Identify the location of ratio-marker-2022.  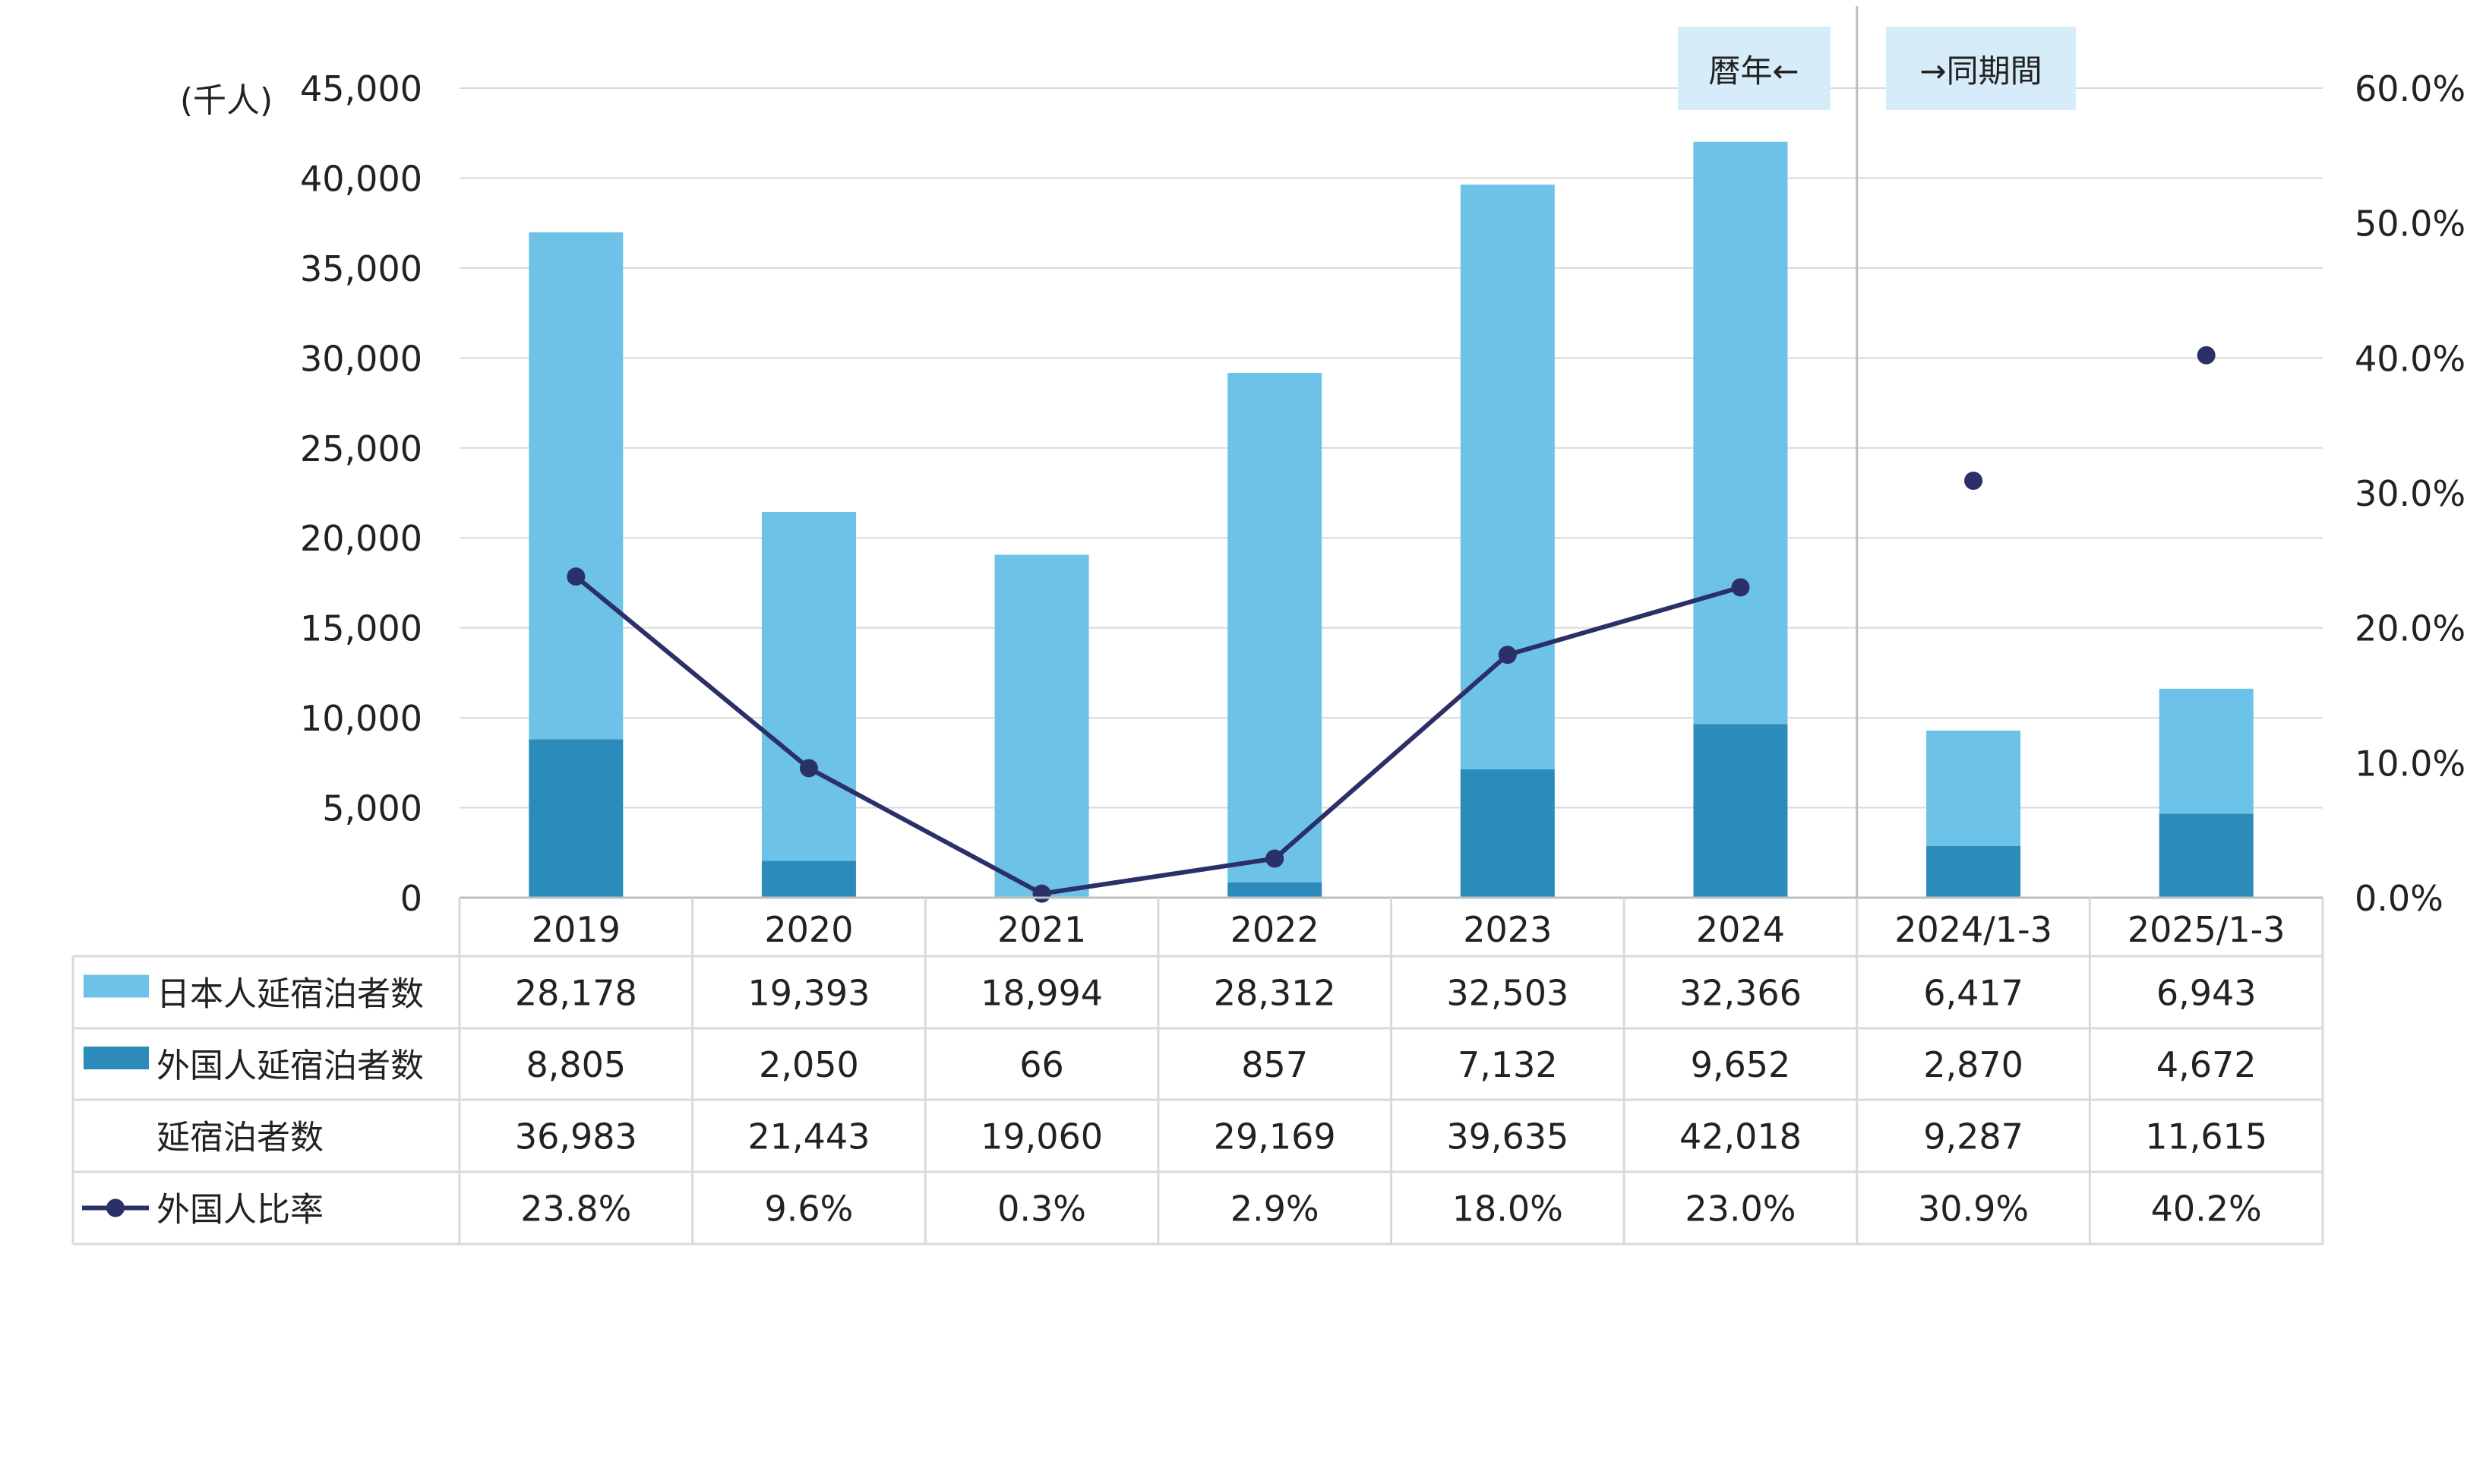
(1274, 858).